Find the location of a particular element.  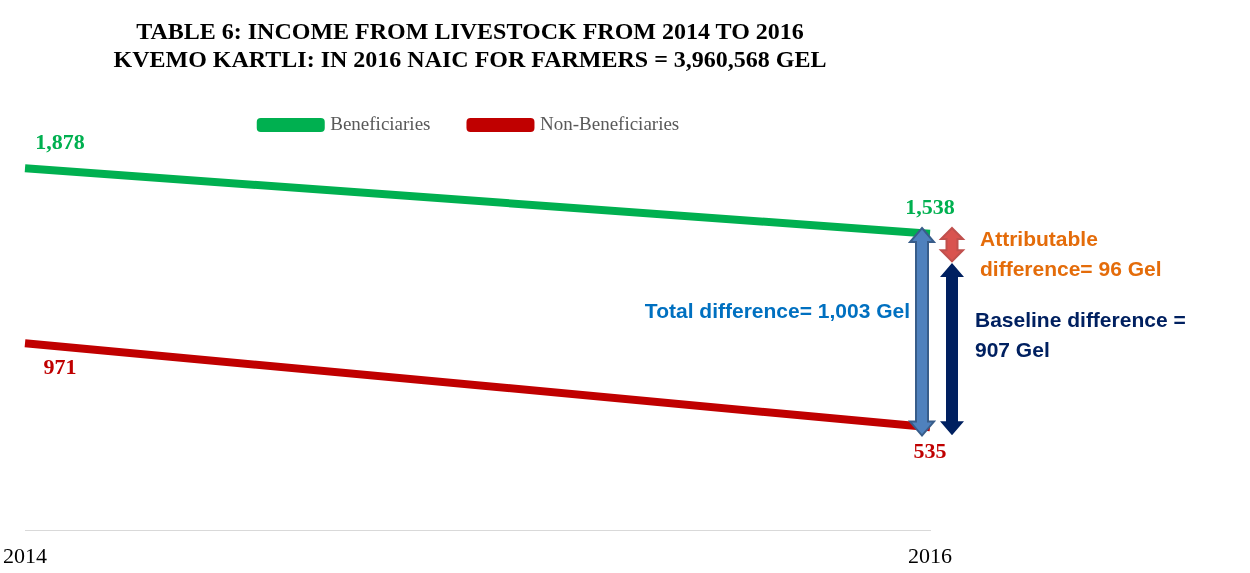

x-tick-label: 2016 is located at coordinates (930, 555).